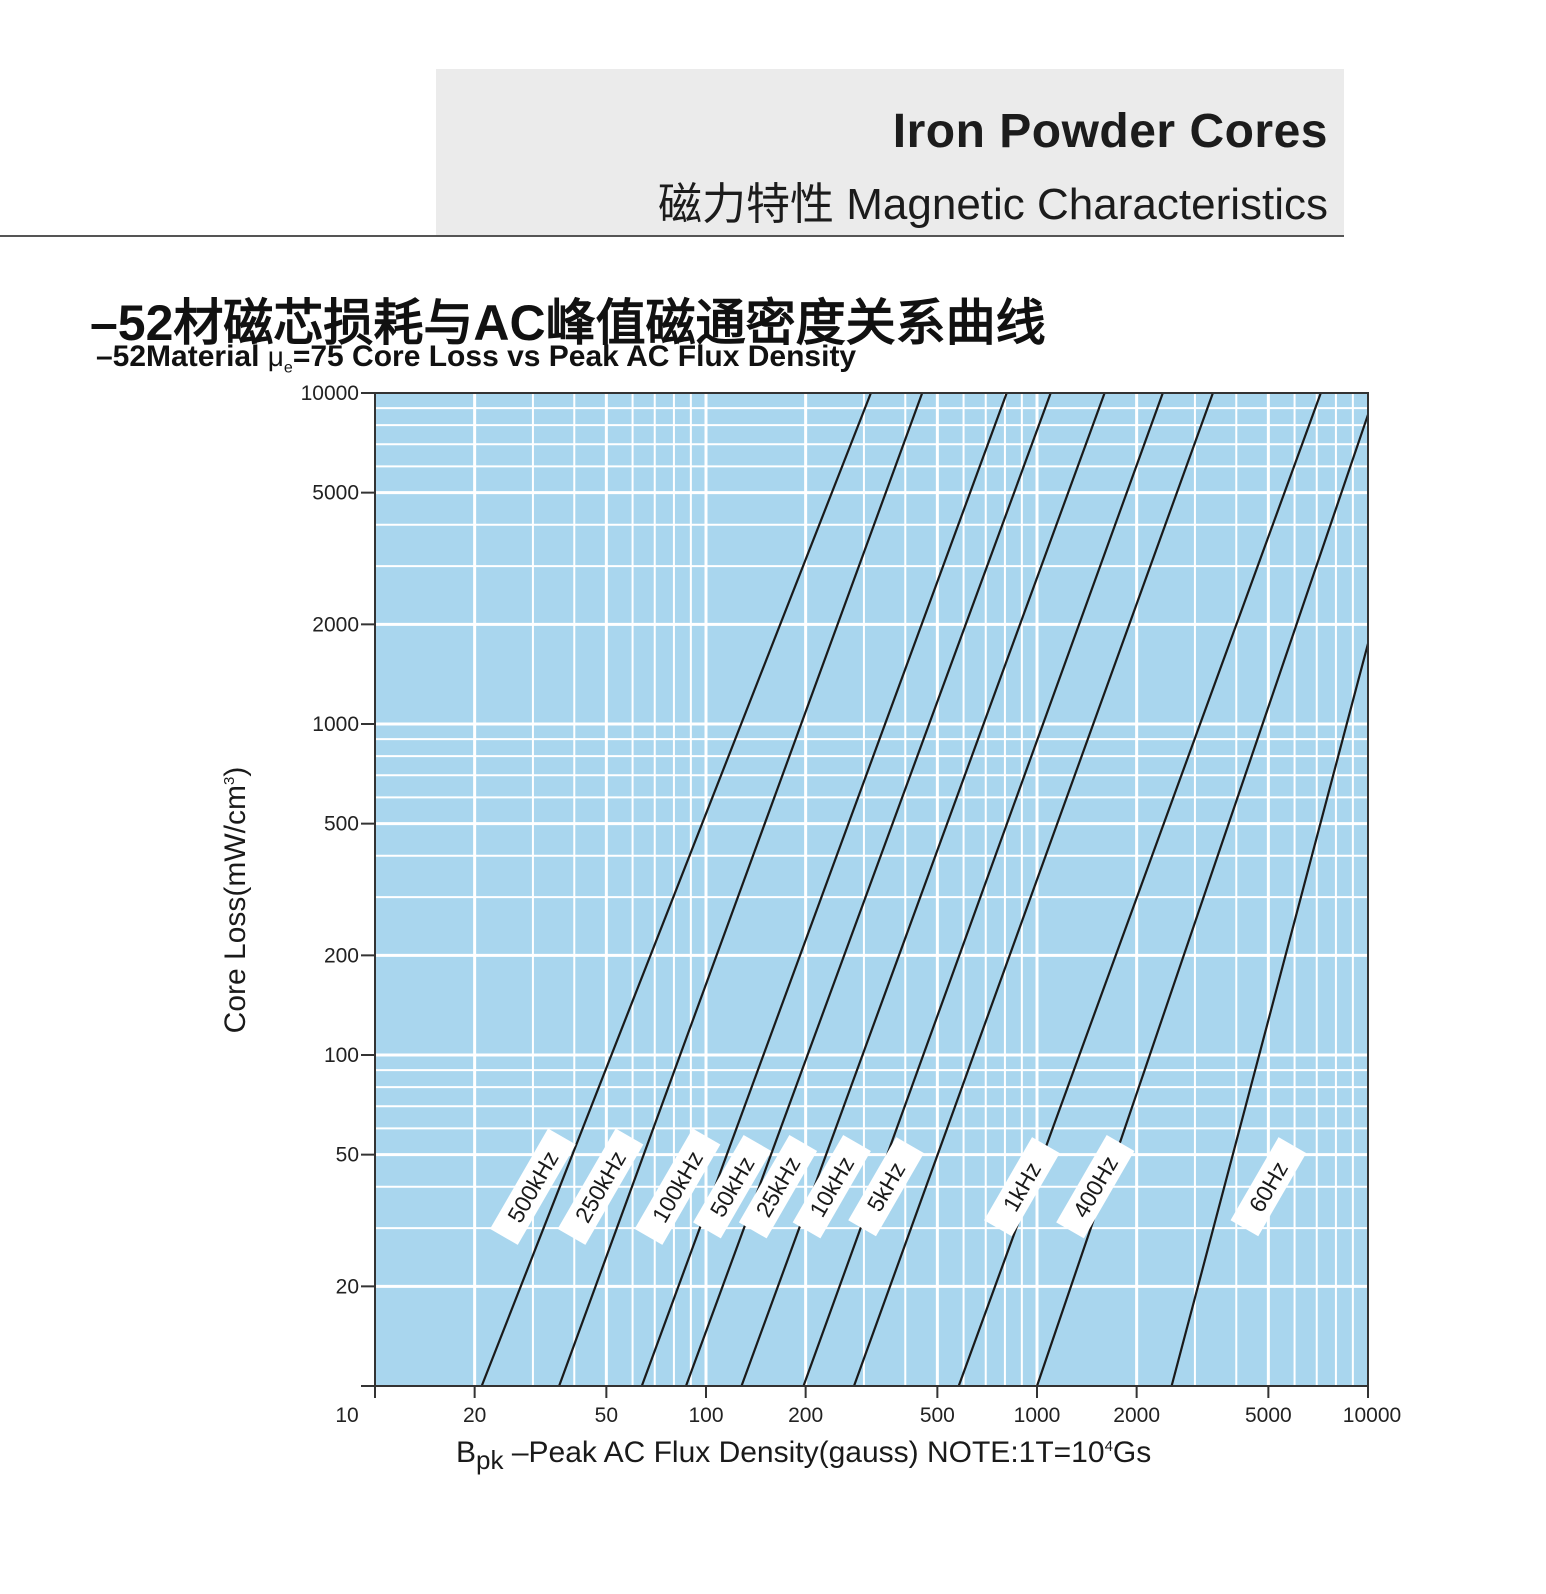  Describe the element at coordinates (705, 1415) in the screenshot. I see `x-tick-label: 100` at that location.